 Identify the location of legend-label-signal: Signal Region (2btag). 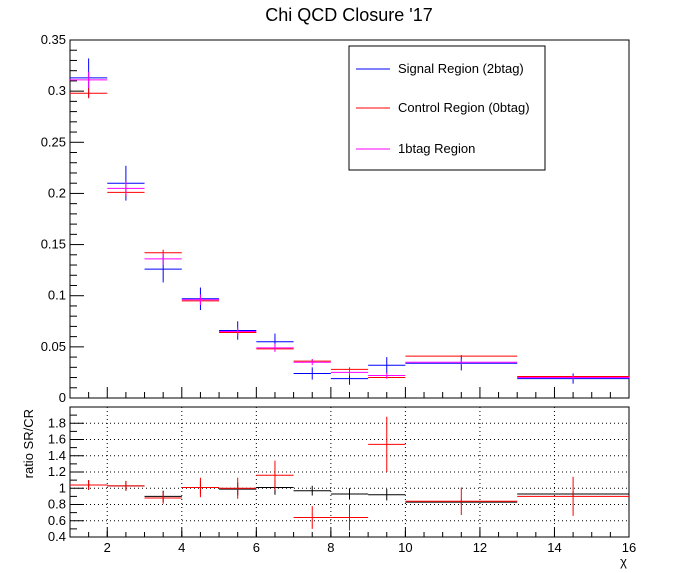
(461, 68).